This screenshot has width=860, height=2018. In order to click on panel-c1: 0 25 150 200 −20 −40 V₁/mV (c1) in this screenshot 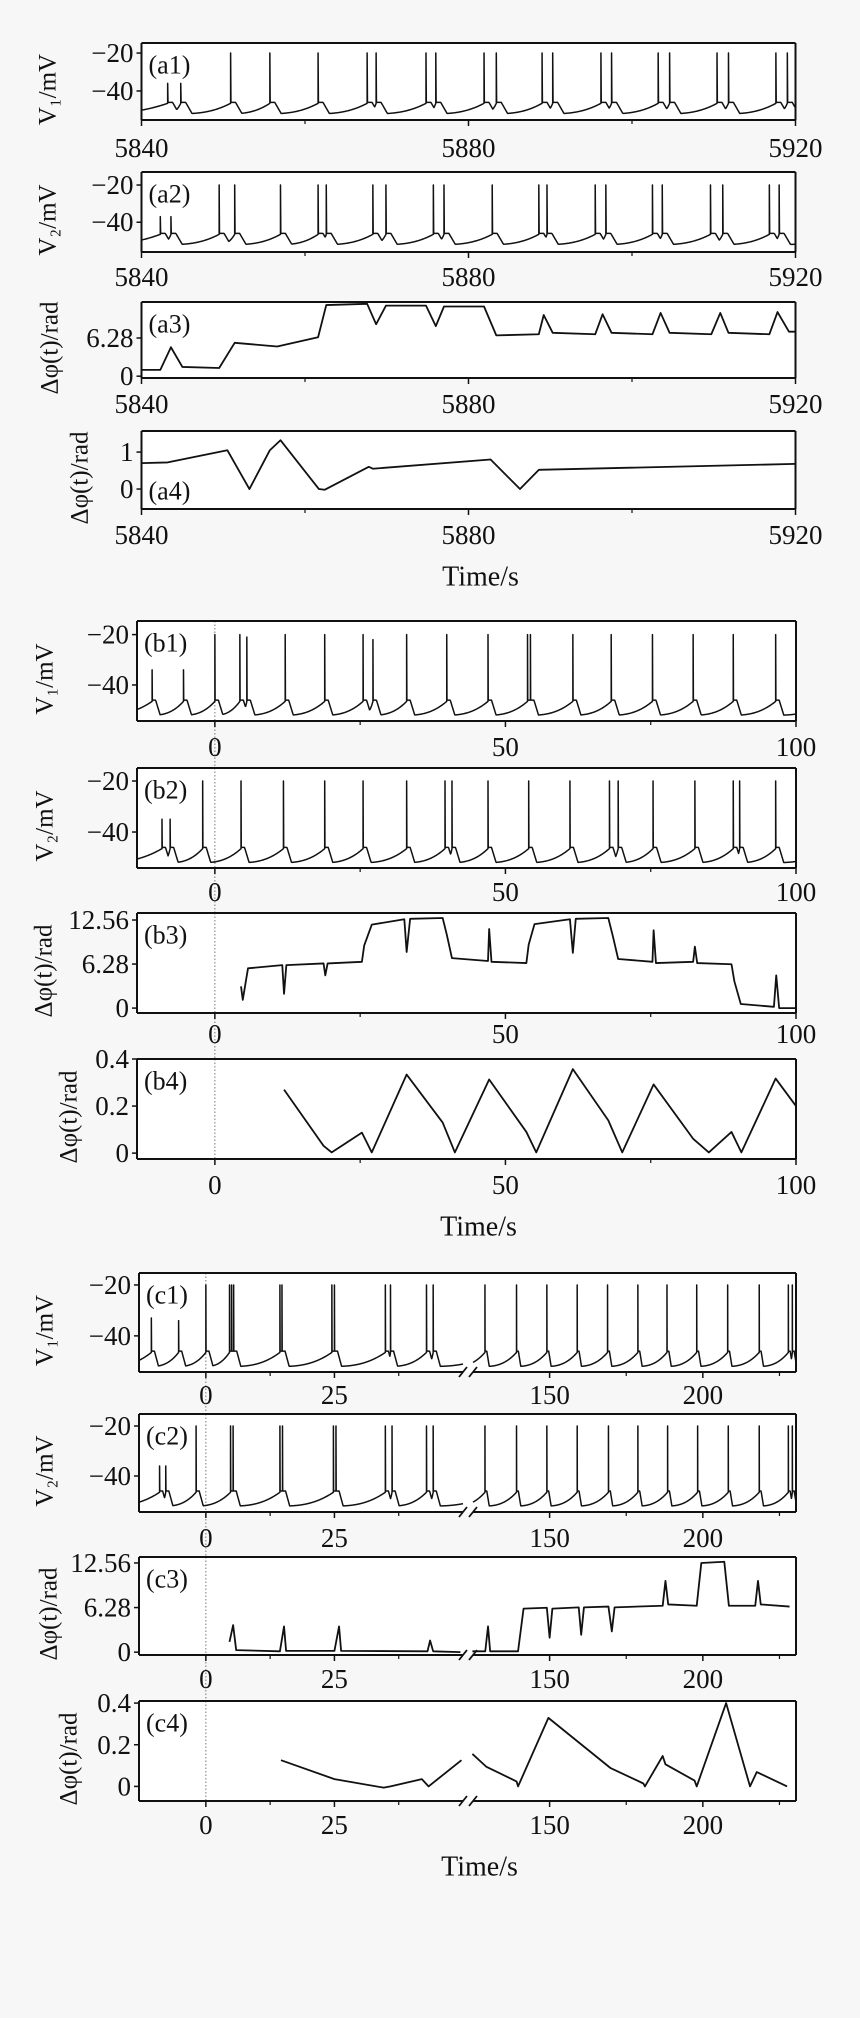, I will do `click(414, 1342)`.